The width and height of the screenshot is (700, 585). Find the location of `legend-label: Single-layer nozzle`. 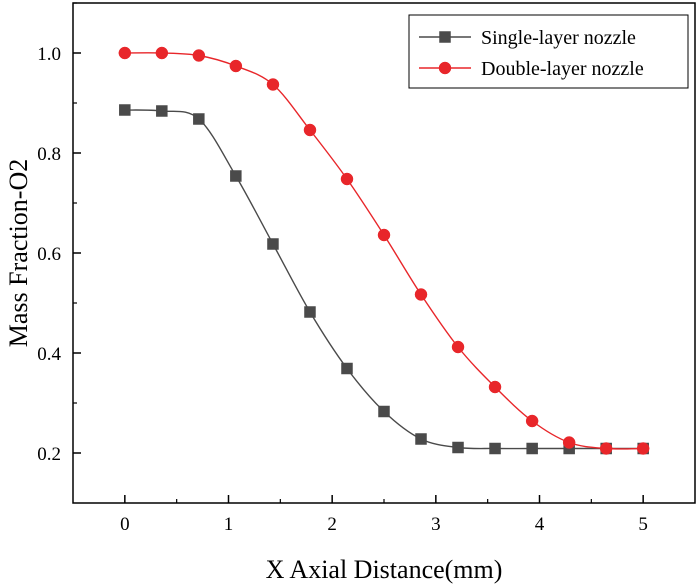

legend-label: Single-layer nozzle is located at coordinates (558, 38).